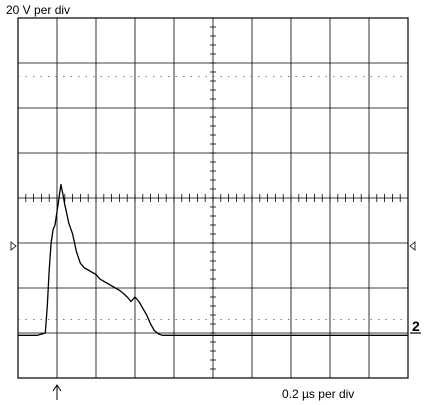  Describe the element at coordinates (13, 246) in the screenshot. I see `left-reference-marker` at that location.